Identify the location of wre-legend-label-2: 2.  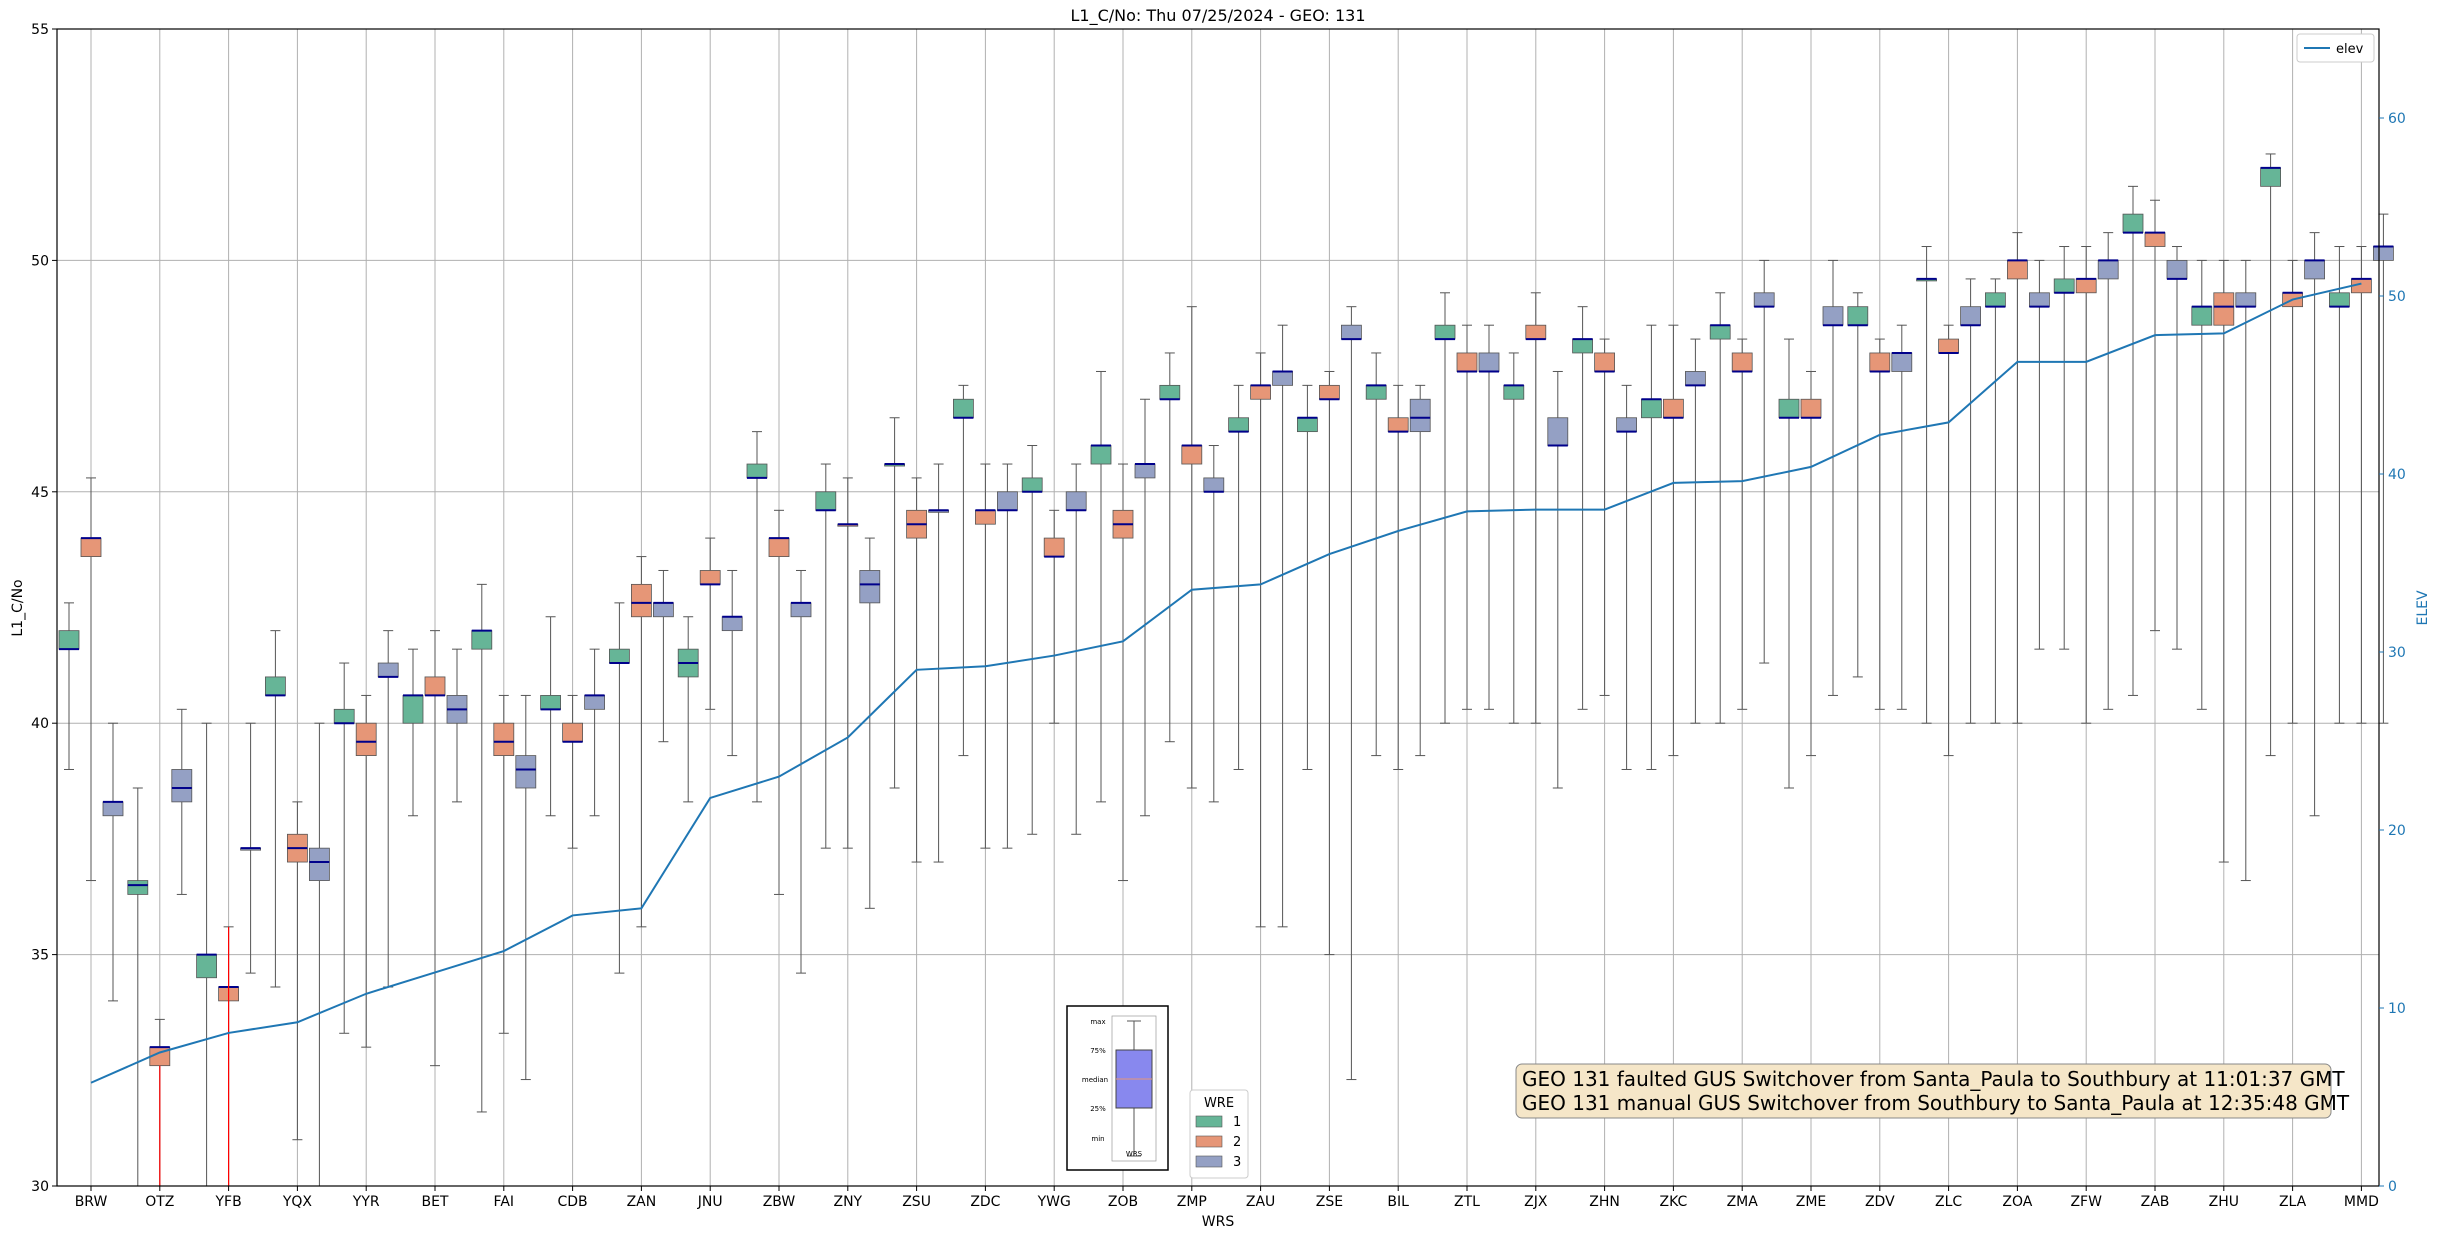
(1237, 1142).